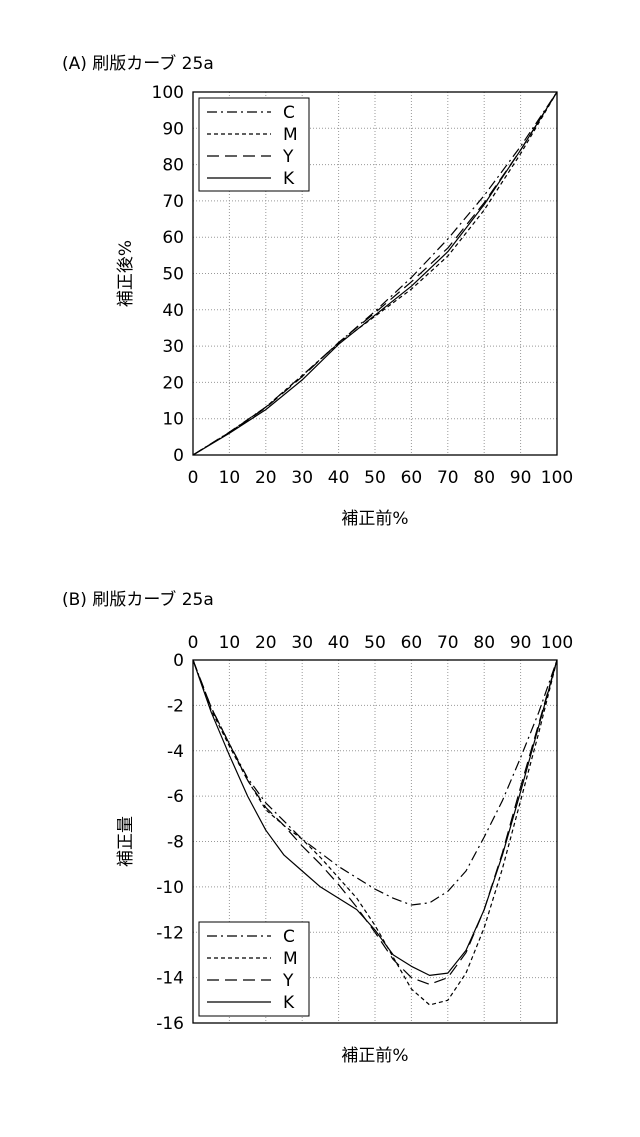 The height and width of the screenshot is (1137, 640). Describe the element at coordinates (175, 752) in the screenshot. I see `y-tick-label: -4` at that location.